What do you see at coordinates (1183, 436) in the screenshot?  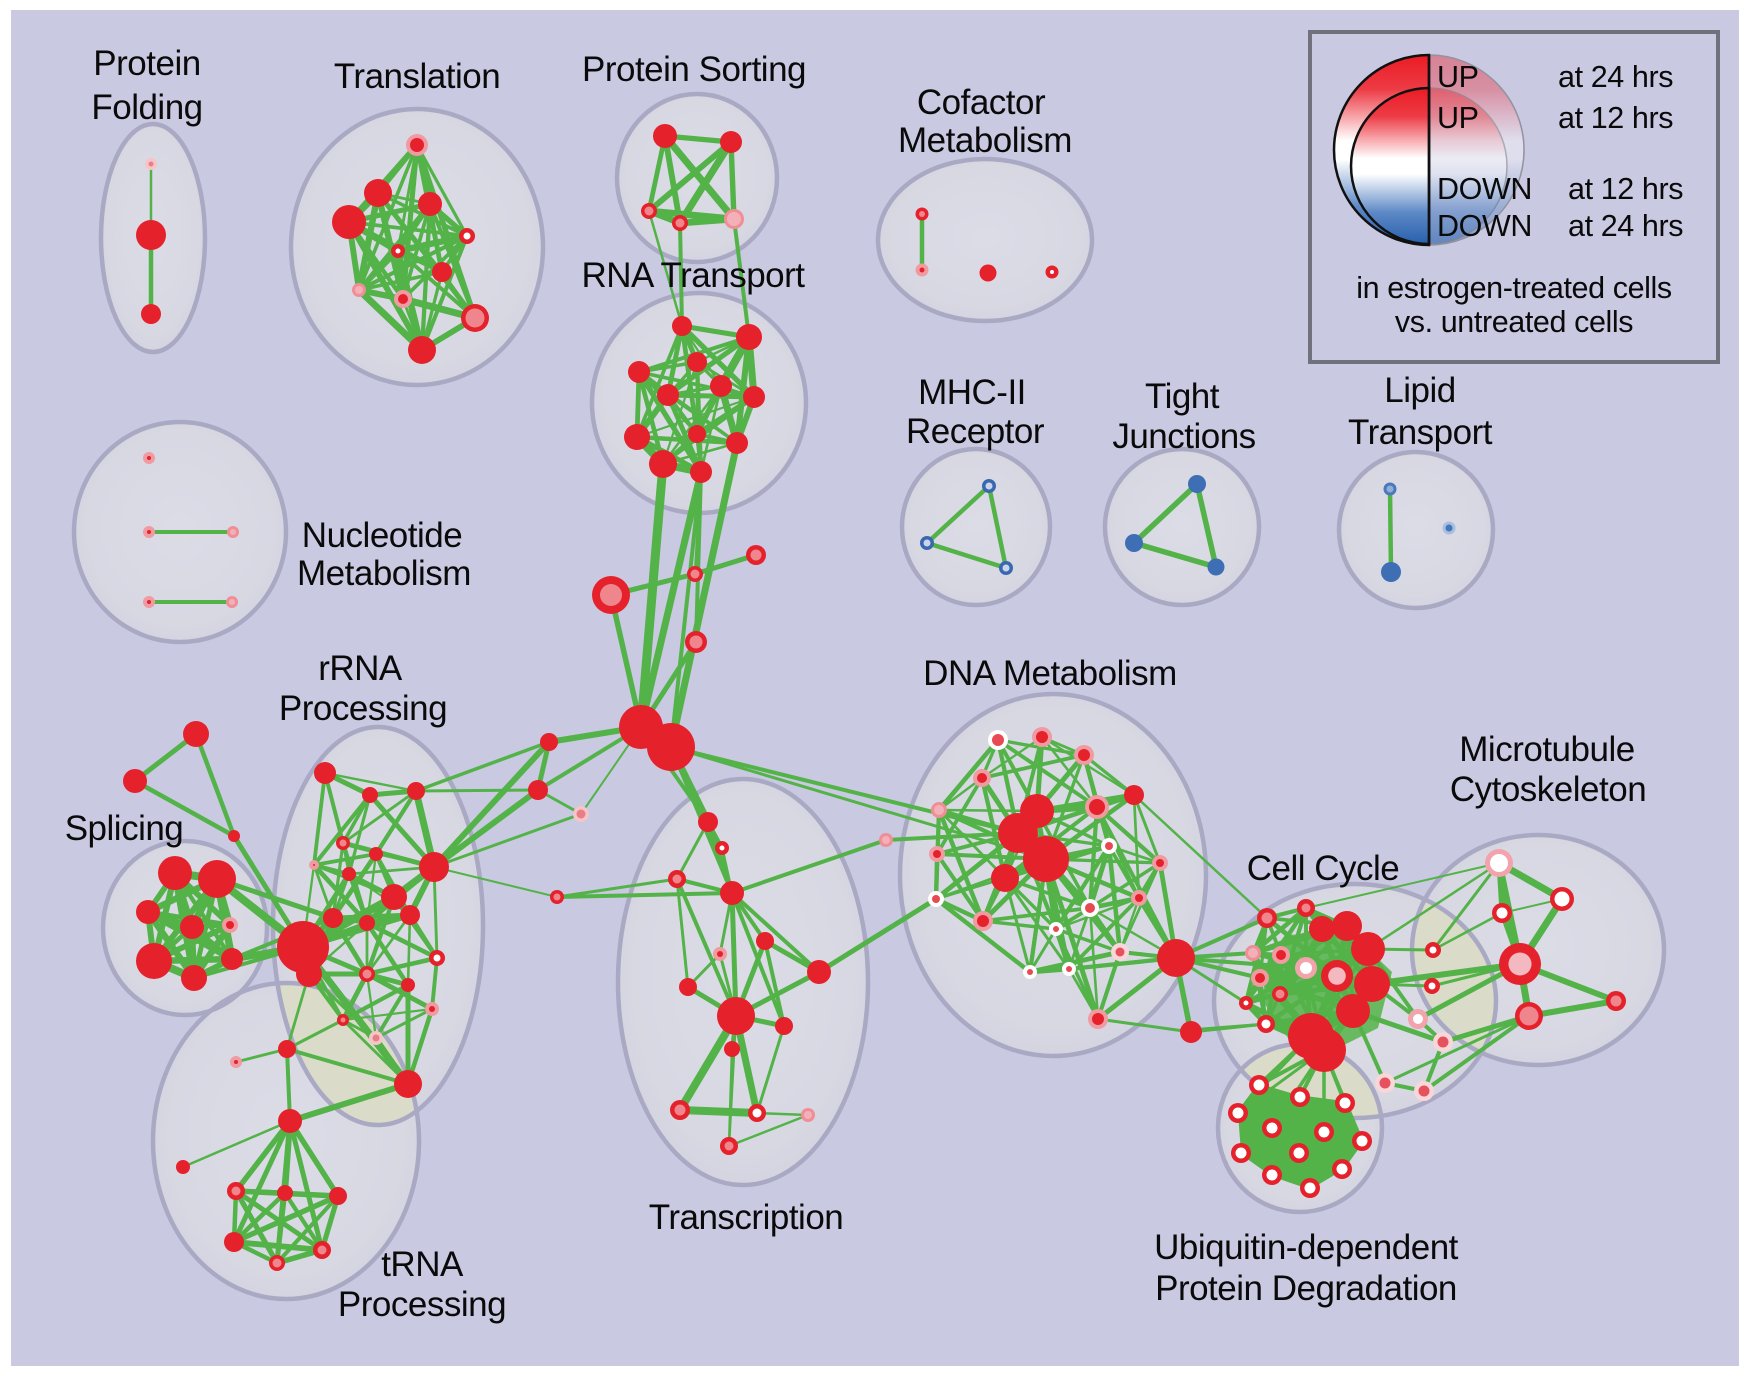 I see `svg-text: Junctions` at bounding box center [1183, 436].